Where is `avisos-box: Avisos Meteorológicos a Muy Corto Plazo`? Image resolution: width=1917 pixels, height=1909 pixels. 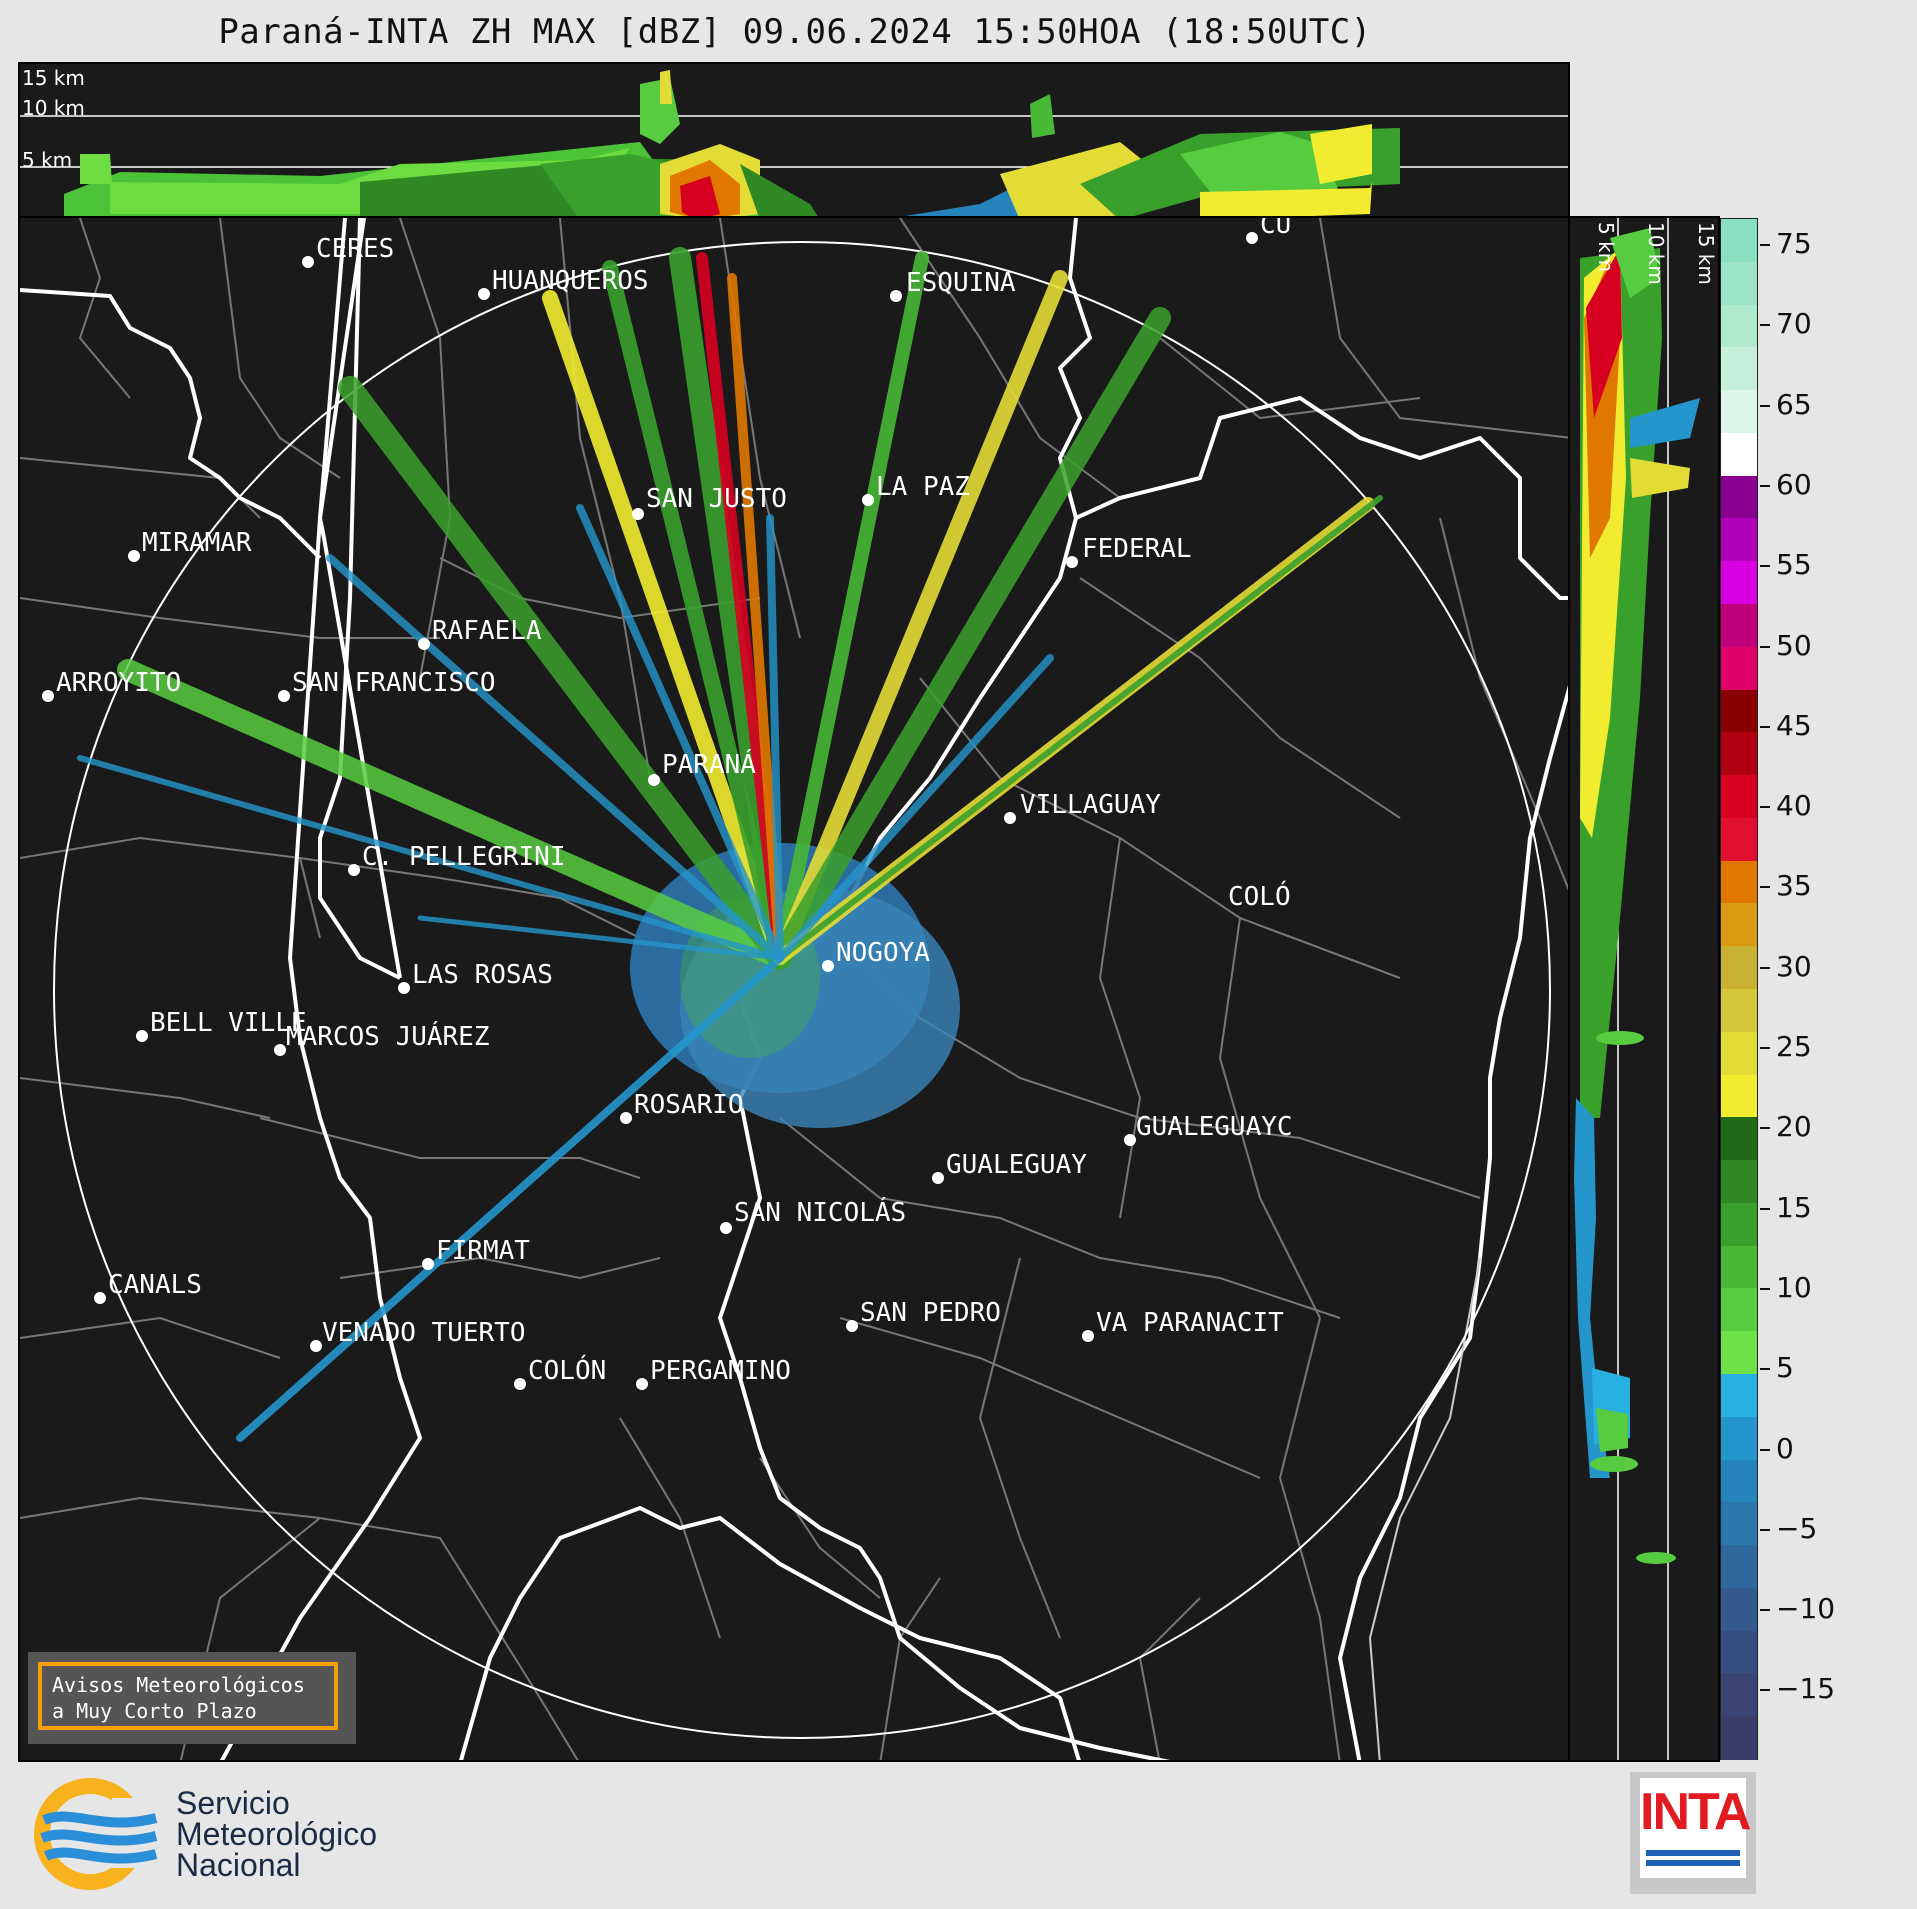
avisos-box: Avisos Meteorológicos a Muy Corto Plazo is located at coordinates (192, 1698).